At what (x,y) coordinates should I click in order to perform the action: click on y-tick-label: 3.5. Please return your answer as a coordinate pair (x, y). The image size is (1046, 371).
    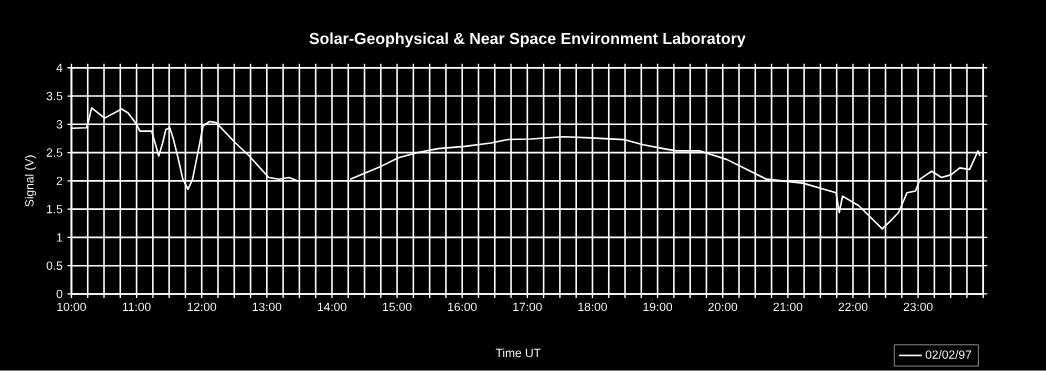
    Looking at the image, I should click on (54, 96).